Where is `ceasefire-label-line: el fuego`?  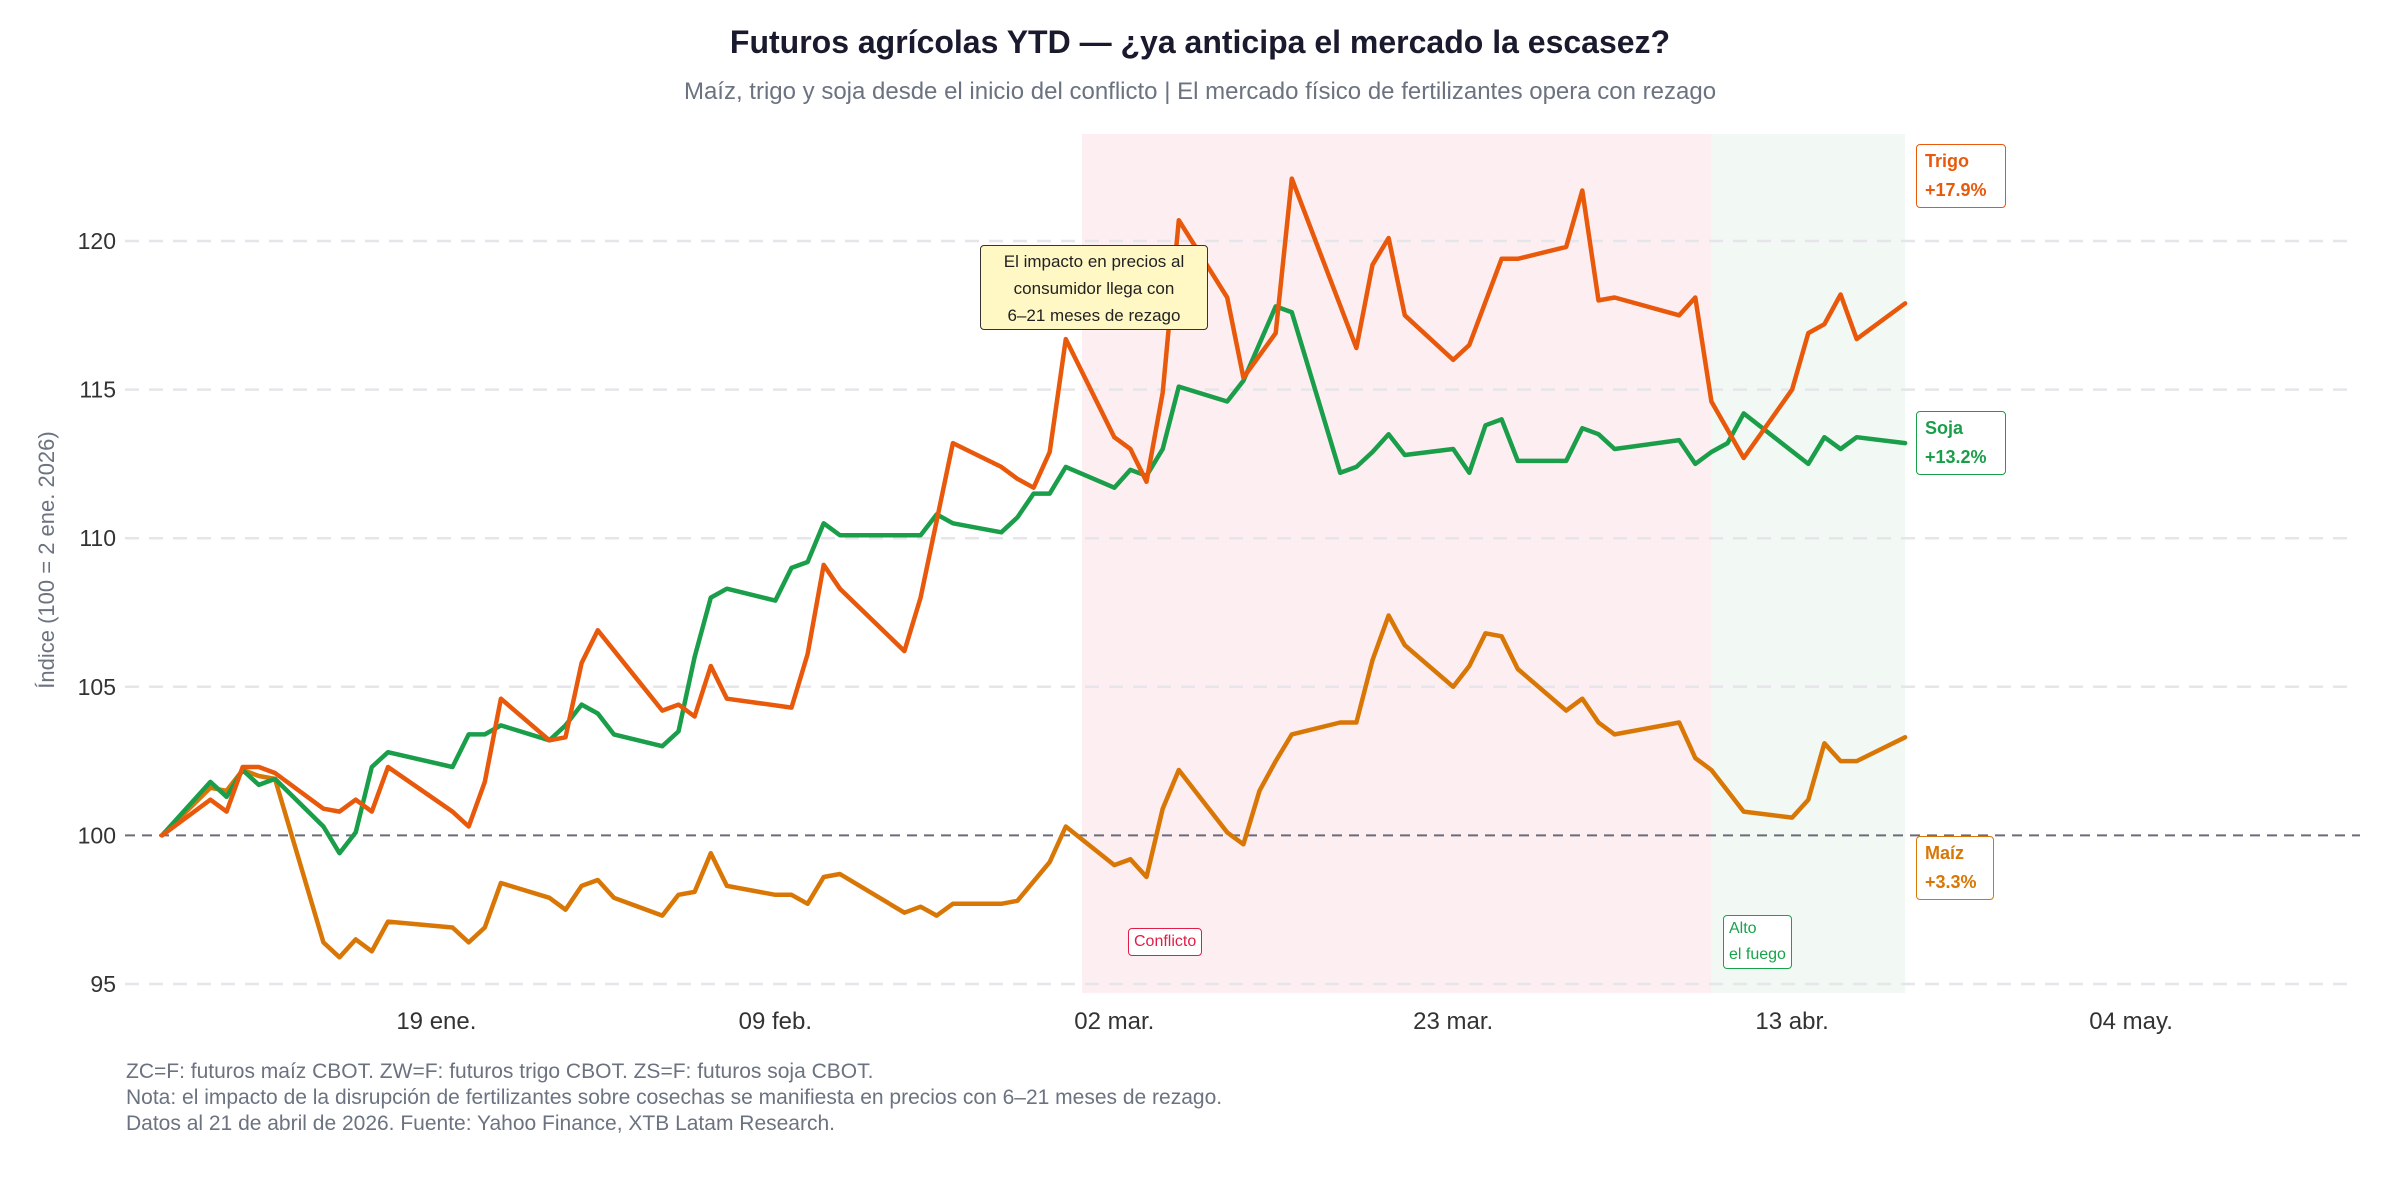 ceasefire-label-line: el fuego is located at coordinates (1757, 954).